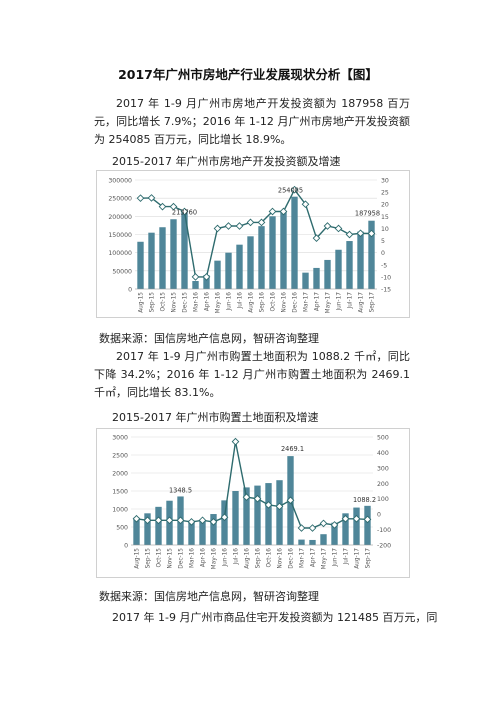 The image size is (496, 702). Describe the element at coordinates (292, 449) in the screenshot. I see `data-label: 2469.1` at that location.